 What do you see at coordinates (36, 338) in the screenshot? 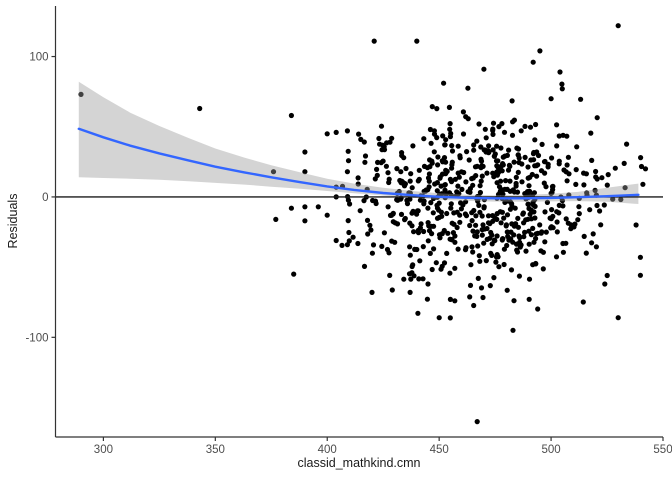
I see `y-tick-label: -100` at bounding box center [36, 338].